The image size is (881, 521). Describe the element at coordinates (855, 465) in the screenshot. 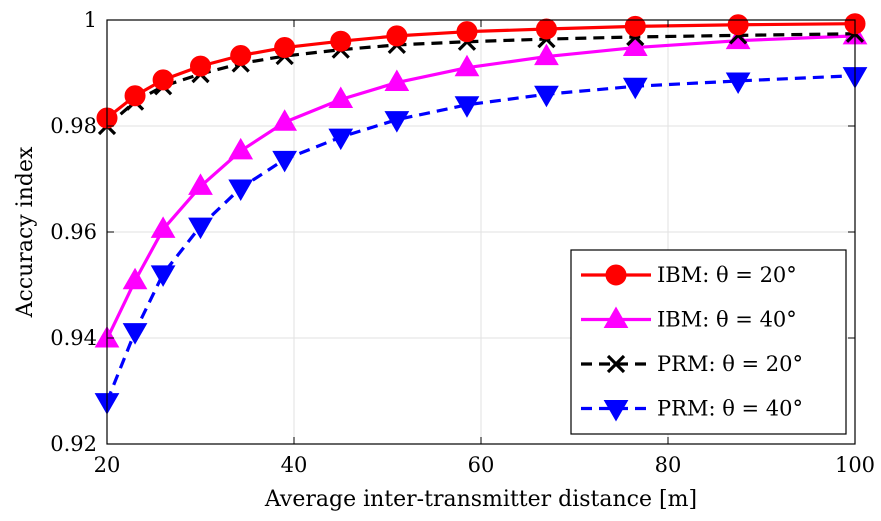

I see `x-tick-label: 100` at that location.